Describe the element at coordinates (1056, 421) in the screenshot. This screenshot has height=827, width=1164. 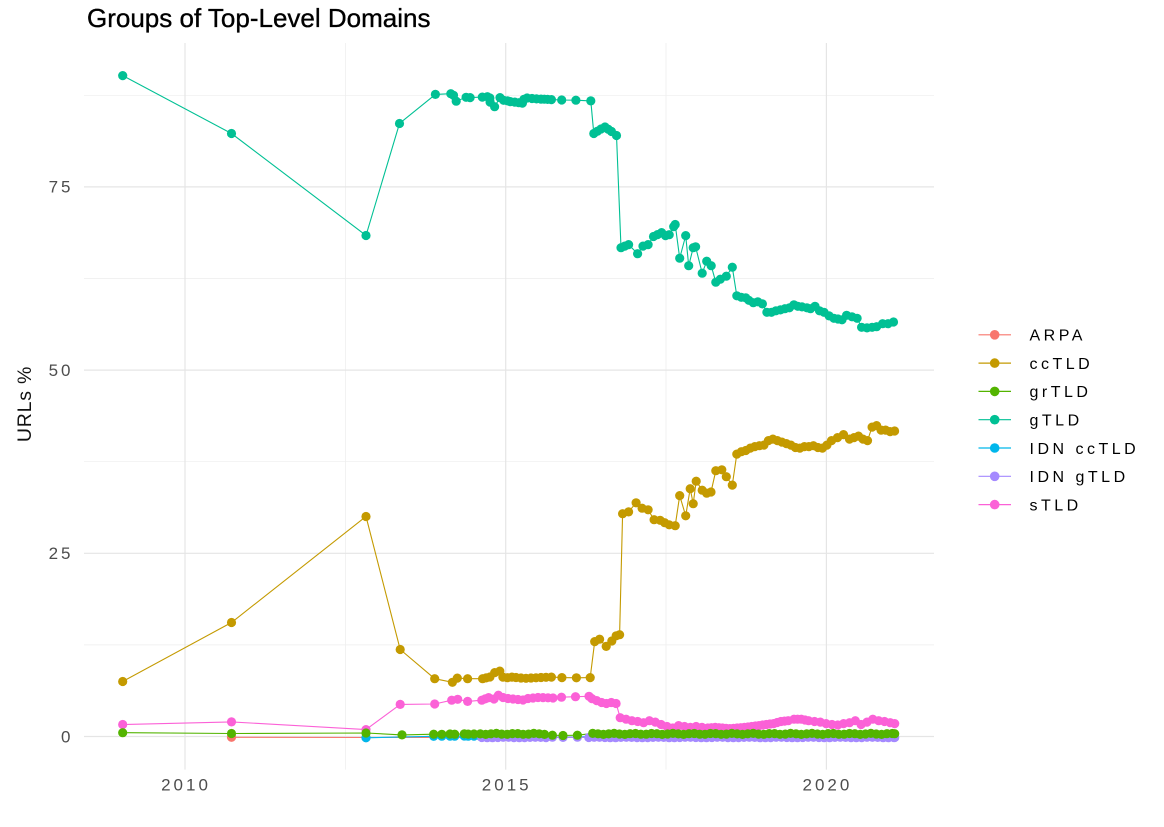
I see `svg-text: gTLD` at that location.